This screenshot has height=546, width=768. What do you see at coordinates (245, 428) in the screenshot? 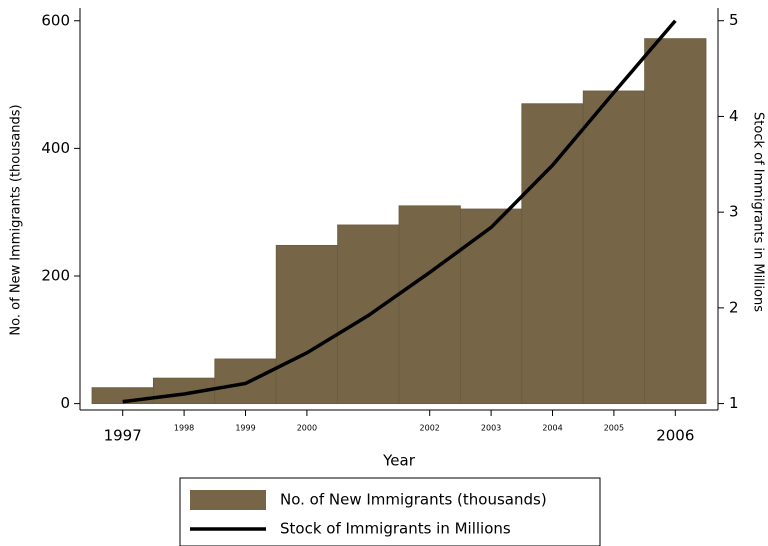
I see `x-tick-label: 1999` at bounding box center [245, 428].